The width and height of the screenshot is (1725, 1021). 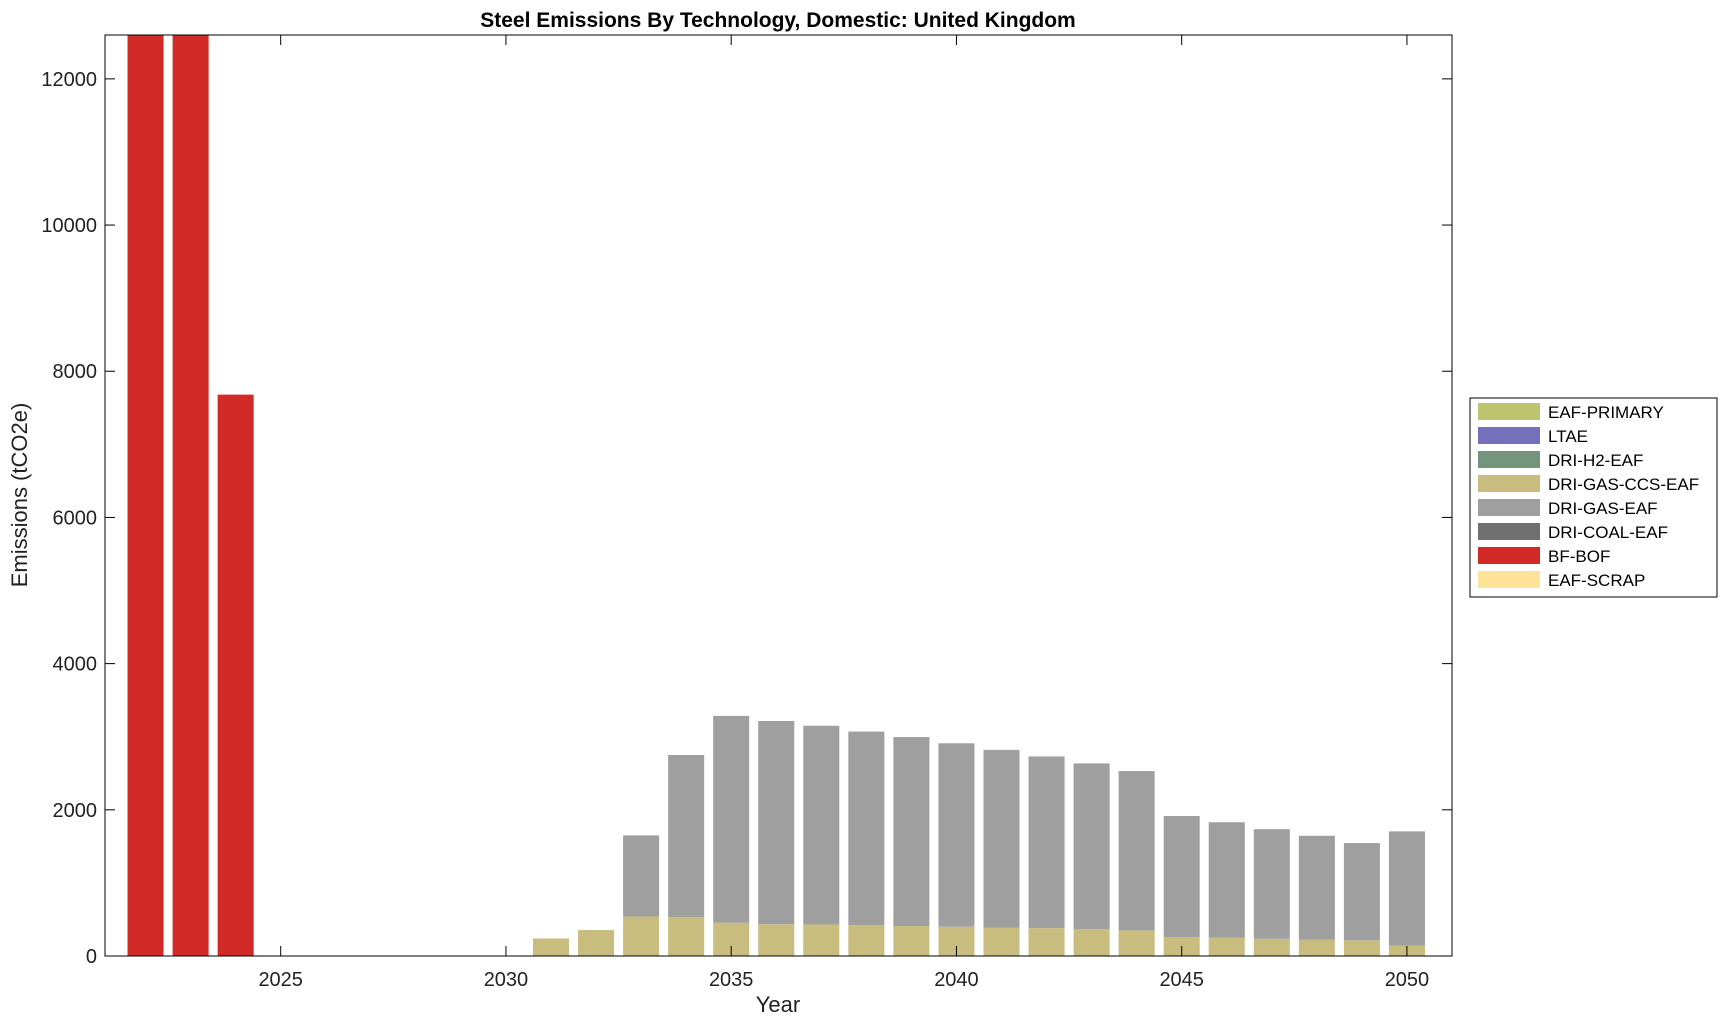 What do you see at coordinates (1579, 556) in the screenshot?
I see `legend-label-bf-bof: BF-BOF` at bounding box center [1579, 556].